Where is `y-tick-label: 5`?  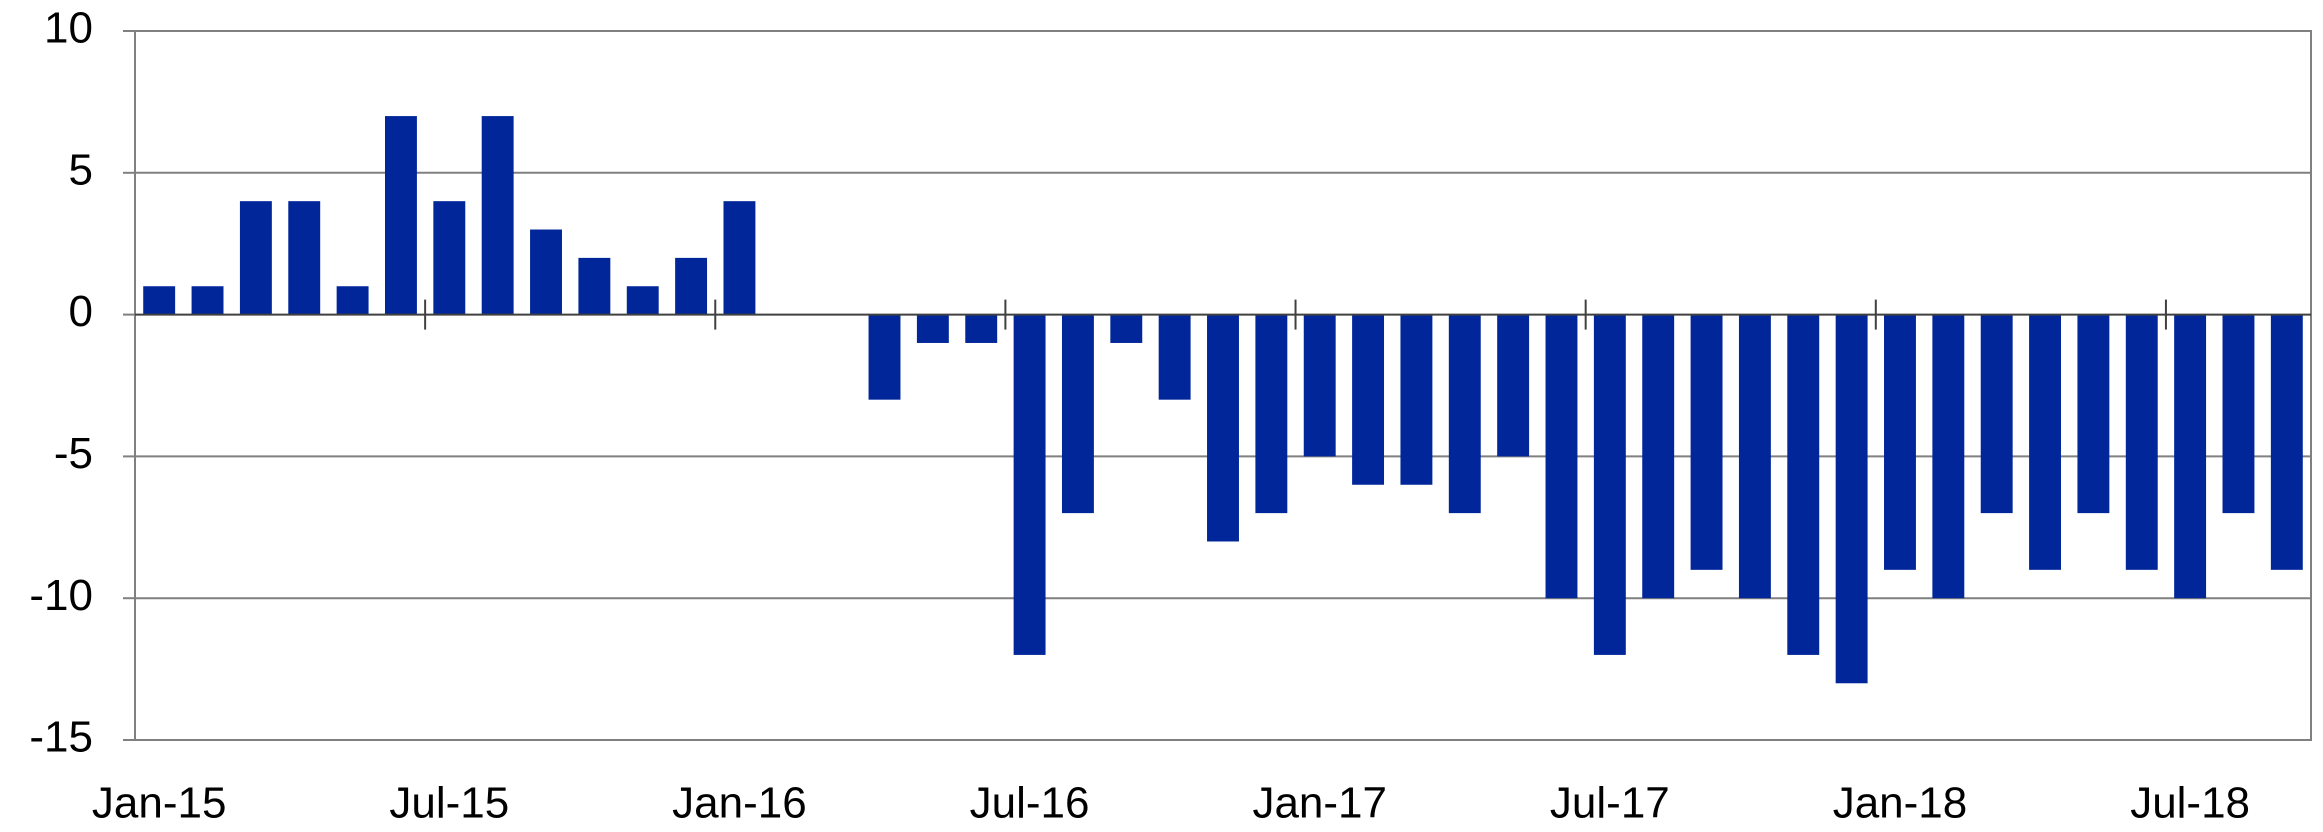
y-tick-label: 5 is located at coordinates (81, 169).